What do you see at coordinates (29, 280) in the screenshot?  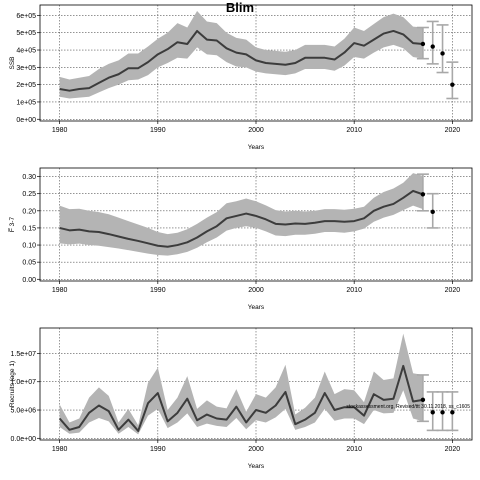 I see `y-tick-label: 0.00` at bounding box center [29, 280].